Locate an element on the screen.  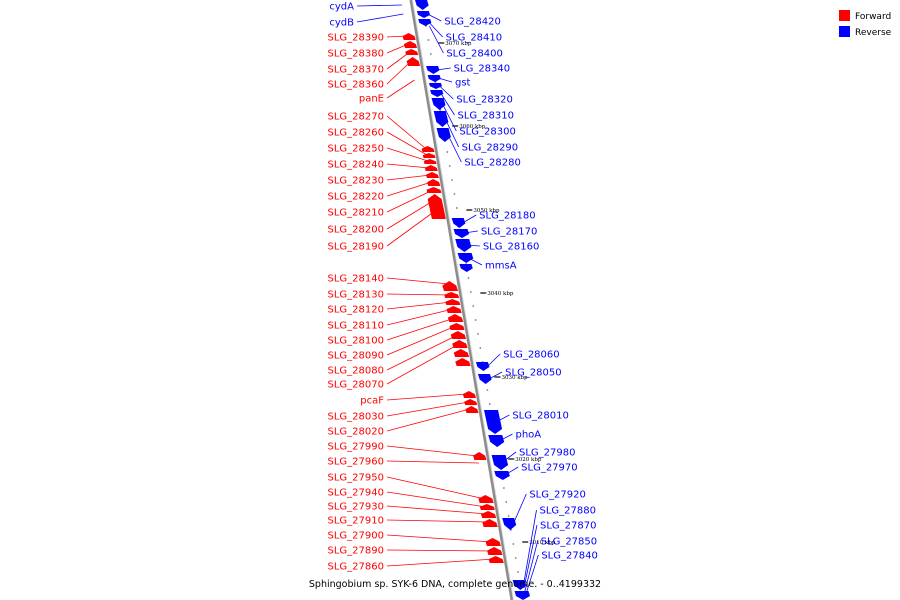
gene-label-slg-28120: SLG_28120 is located at coordinates (356, 310).